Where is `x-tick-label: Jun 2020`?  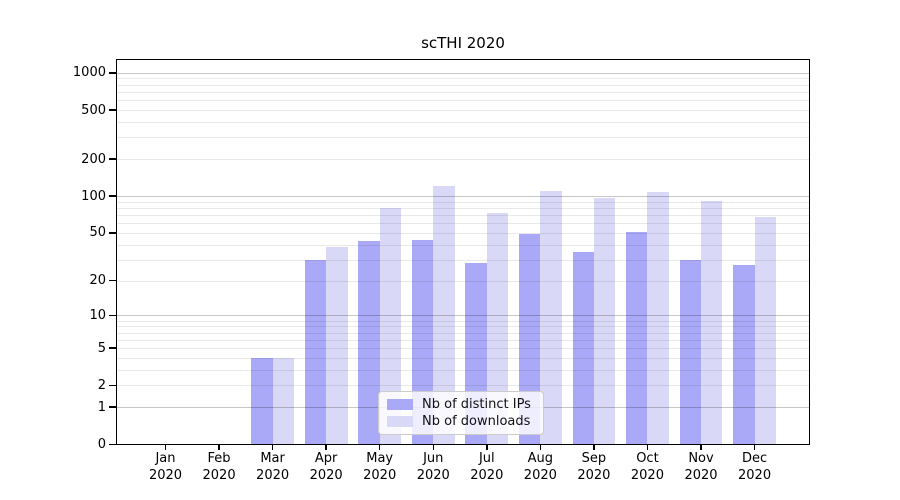
x-tick-label: Jun 2020 is located at coordinates (433, 467).